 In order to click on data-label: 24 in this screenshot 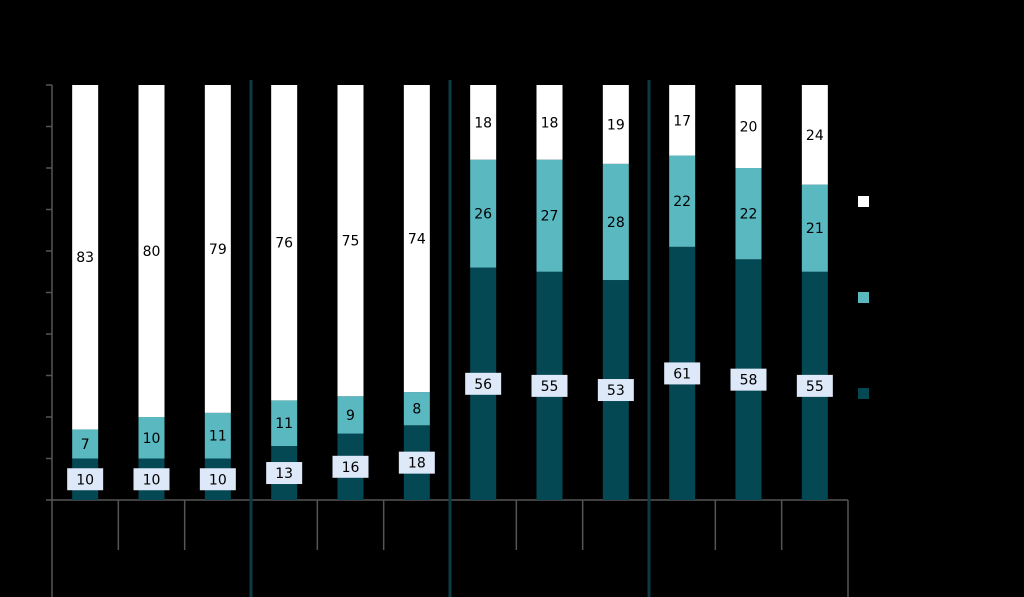, I will do `click(815, 136)`.